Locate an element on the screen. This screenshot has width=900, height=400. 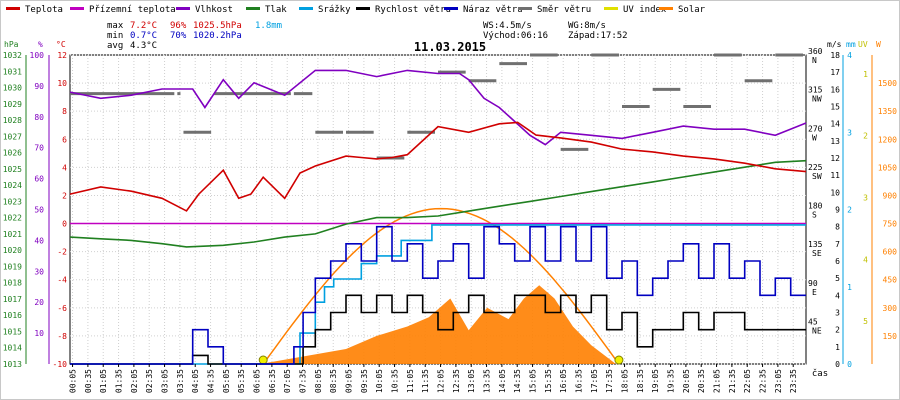
x-tick-label: 00:35 is located at coordinates (88, 381).